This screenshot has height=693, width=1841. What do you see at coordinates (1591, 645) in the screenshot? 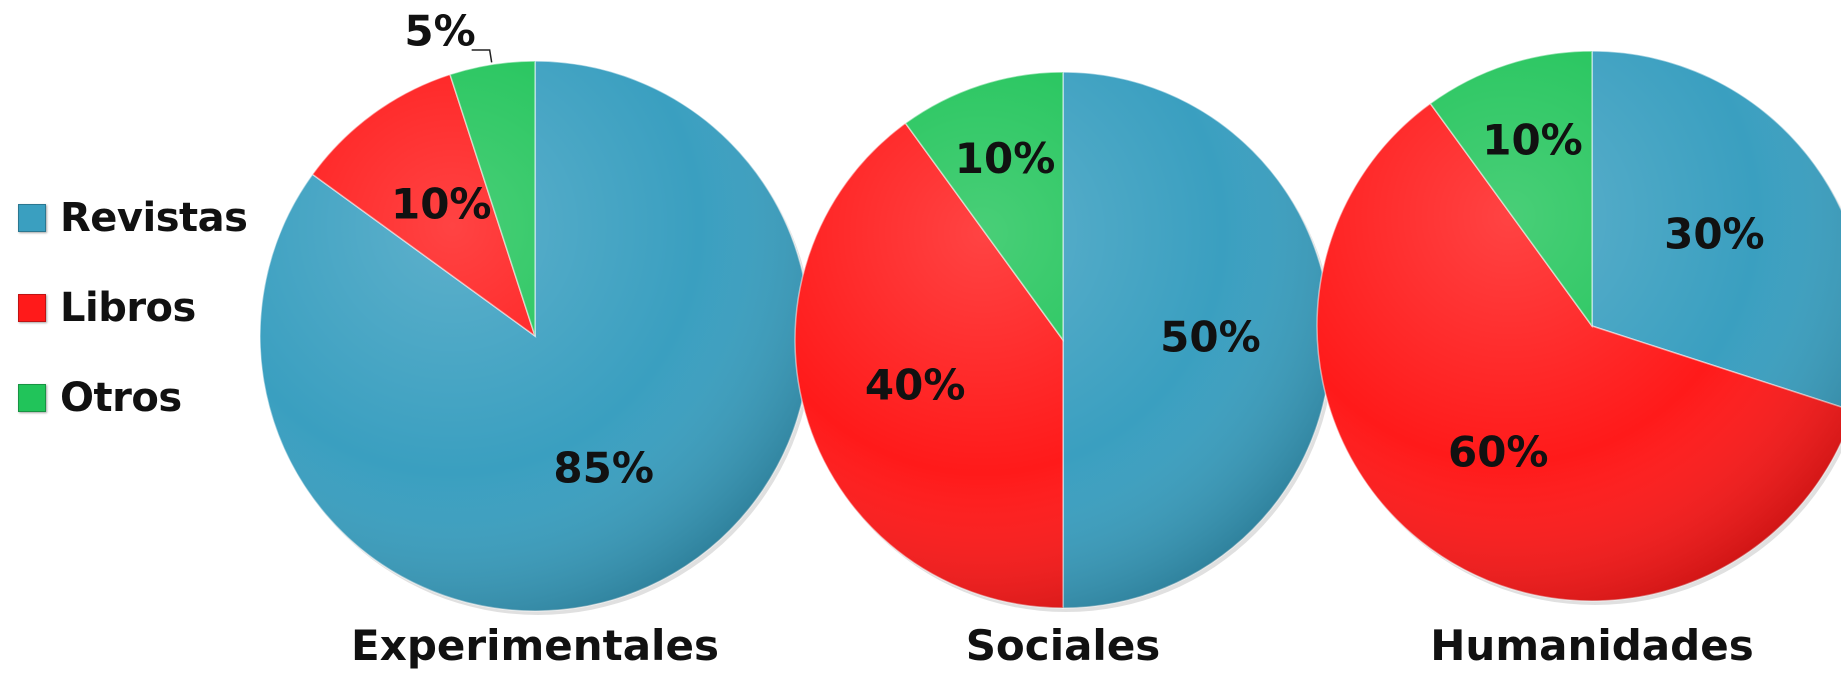
I see `pie-title: Humanidades` at bounding box center [1591, 645].